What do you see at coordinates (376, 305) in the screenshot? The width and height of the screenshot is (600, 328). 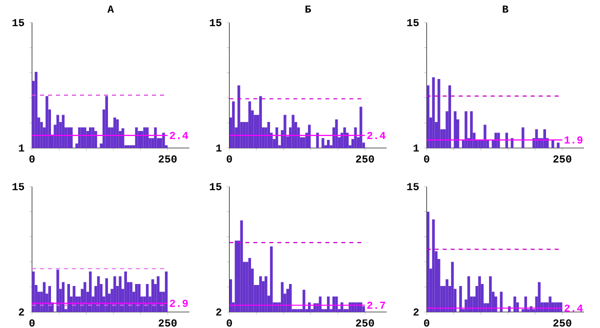 I see `ref-line-label: 2.7` at bounding box center [376, 305].